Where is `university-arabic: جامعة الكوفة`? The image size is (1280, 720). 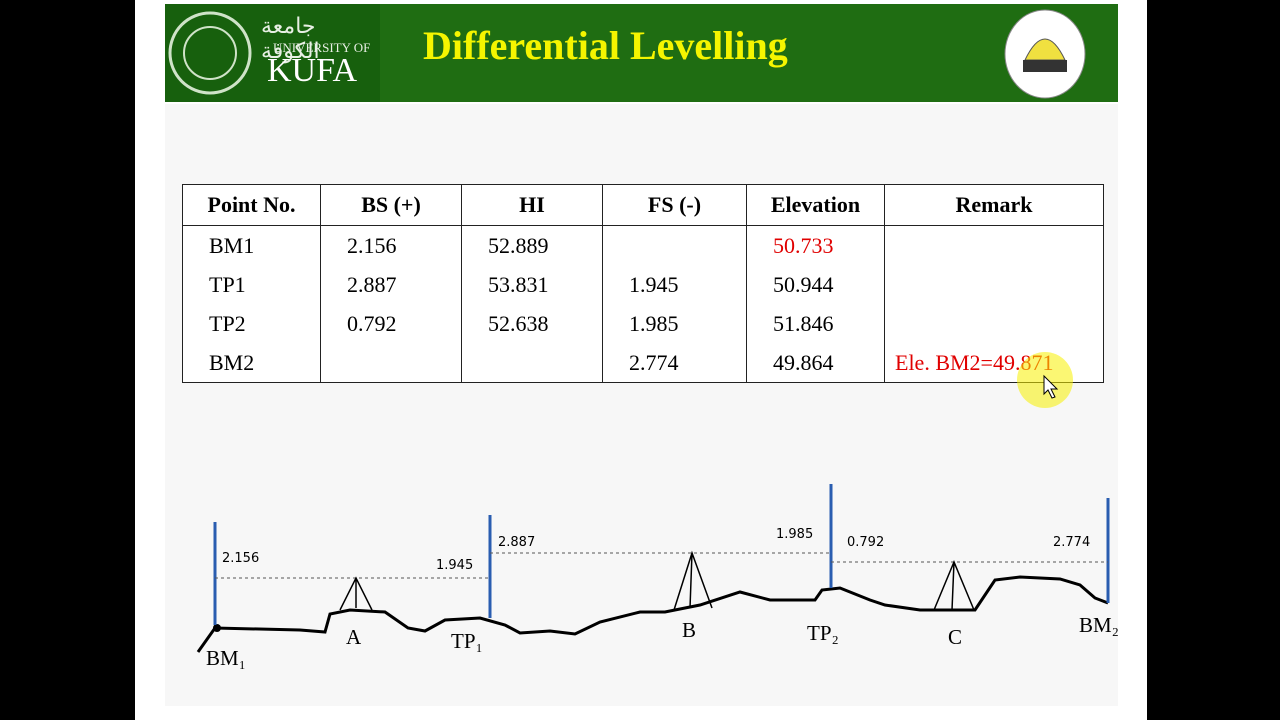 university-arabic: جامعة الكوفة is located at coordinates (290, 39).